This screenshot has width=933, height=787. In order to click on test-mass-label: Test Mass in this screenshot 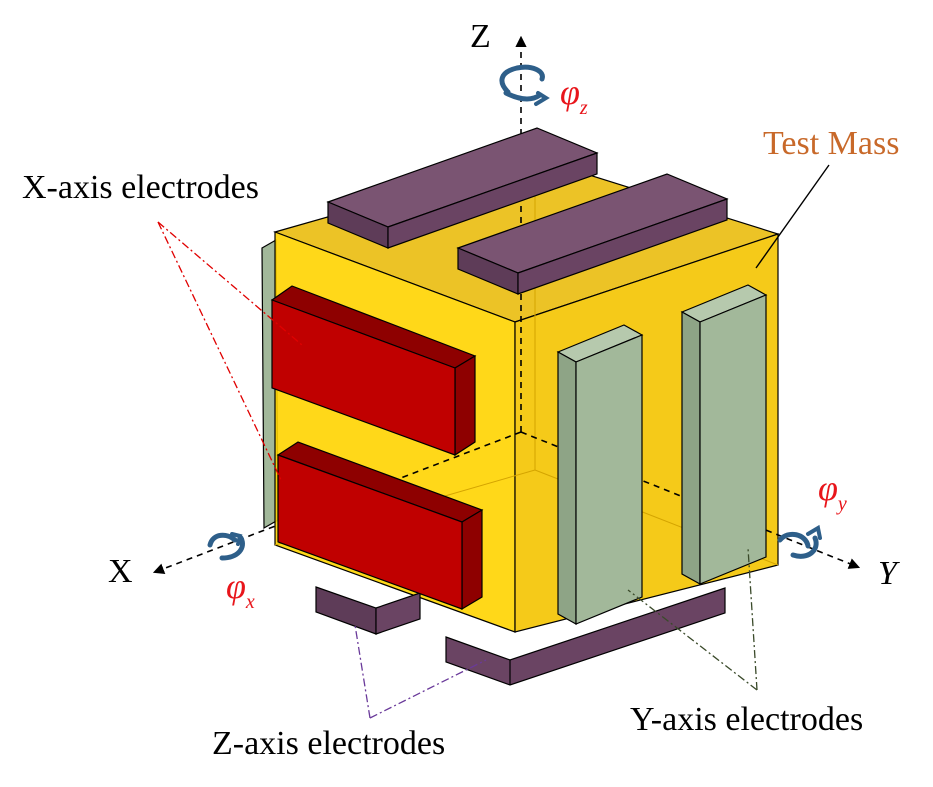, I will do `click(831, 143)`.